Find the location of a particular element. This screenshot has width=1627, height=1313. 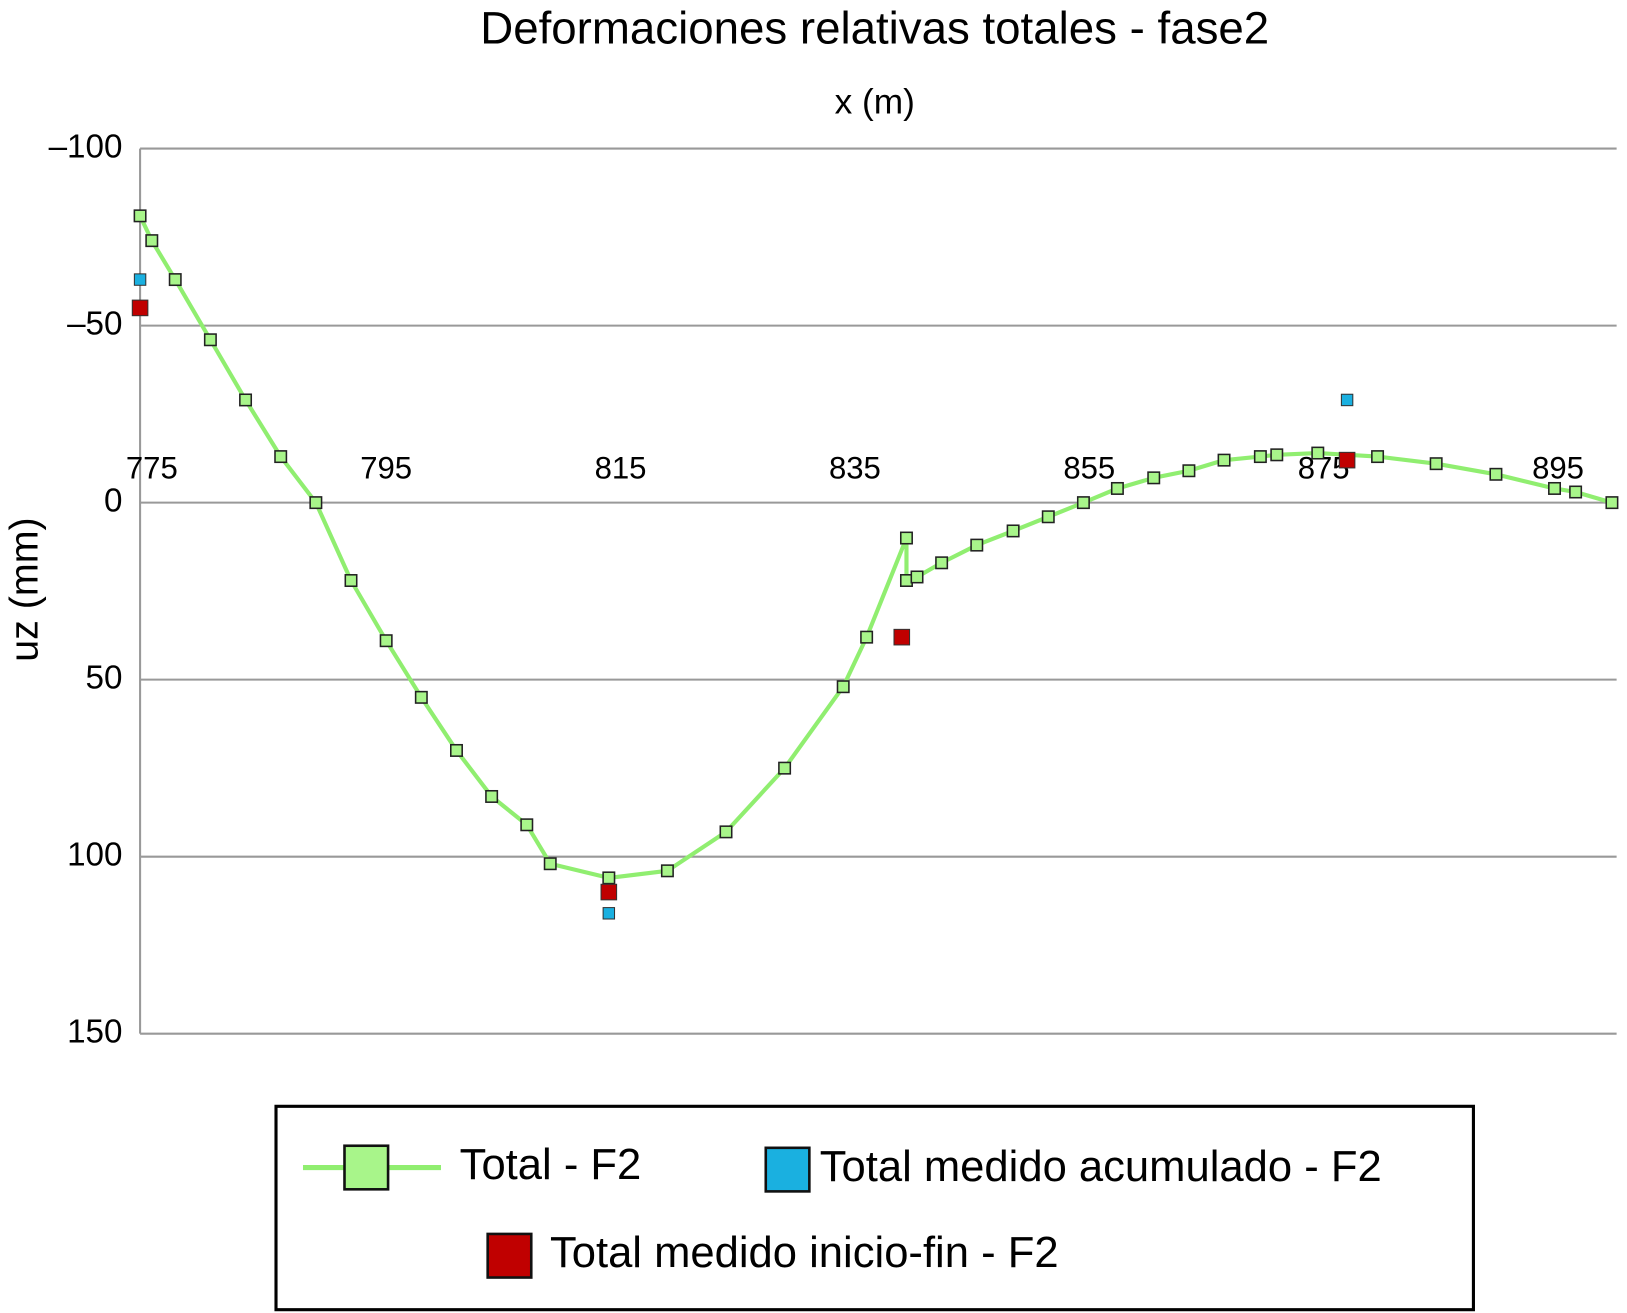

x-tick-label: 895 is located at coordinates (1558, 468).